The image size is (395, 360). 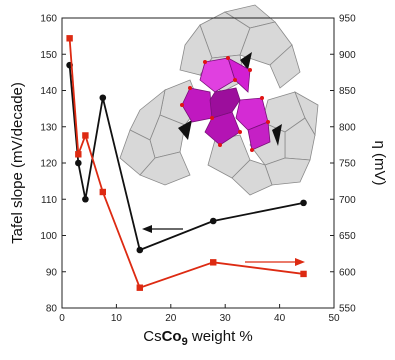 What do you see at coordinates (48, 236) in the screenshot?
I see `left-tick-label: 100` at bounding box center [48, 236].